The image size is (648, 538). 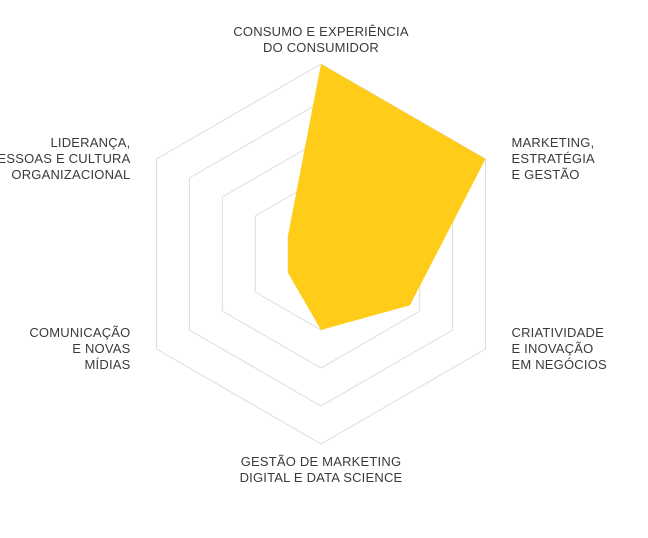 What do you see at coordinates (90, 142) in the screenshot?
I see `axis-label-line: LIDERANÇA,` at bounding box center [90, 142].